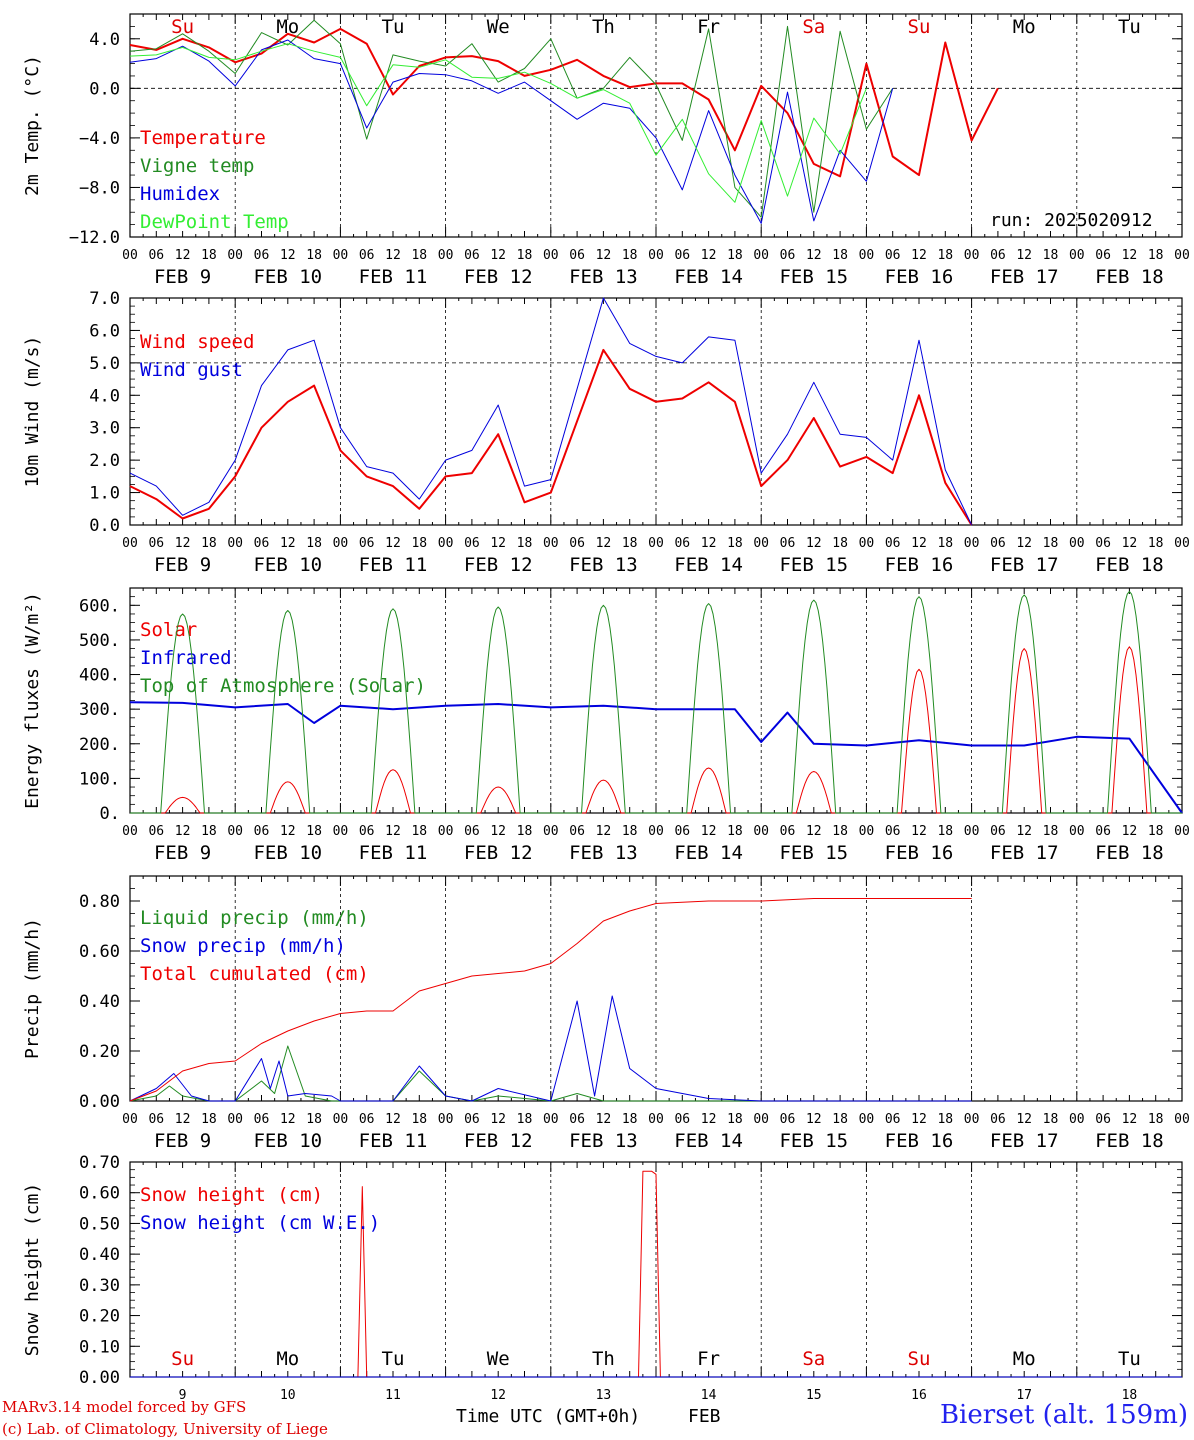  I want to click on y-tick-label: 6.0, so click(104, 331).